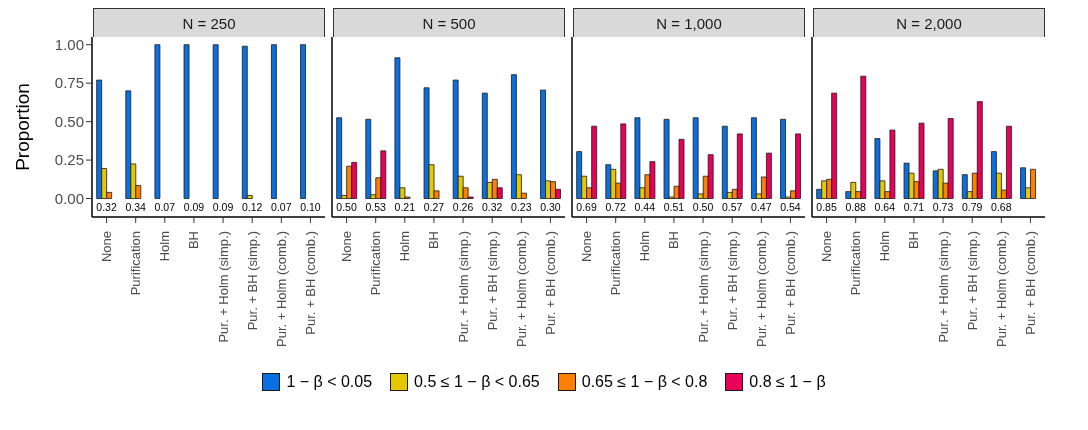 Image resolution: width=1088 pixels, height=430 pixels. I want to click on annotation: 0.26, so click(463, 206).